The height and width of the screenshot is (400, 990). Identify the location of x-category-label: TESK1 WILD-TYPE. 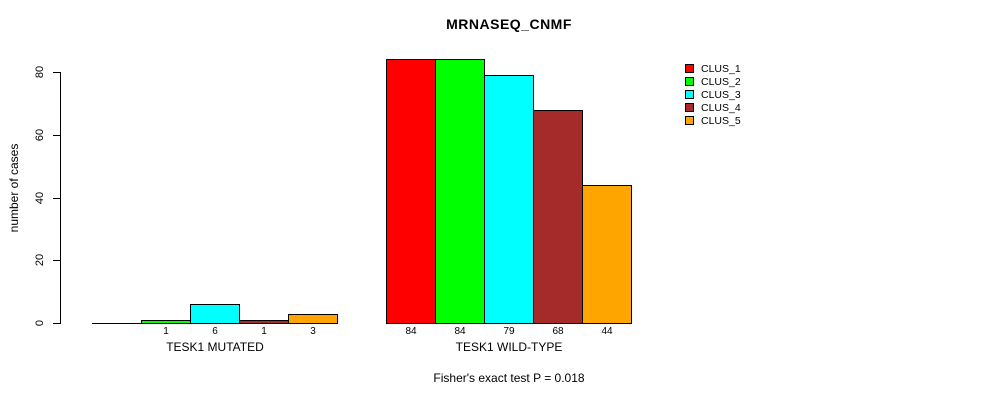
(509, 347).